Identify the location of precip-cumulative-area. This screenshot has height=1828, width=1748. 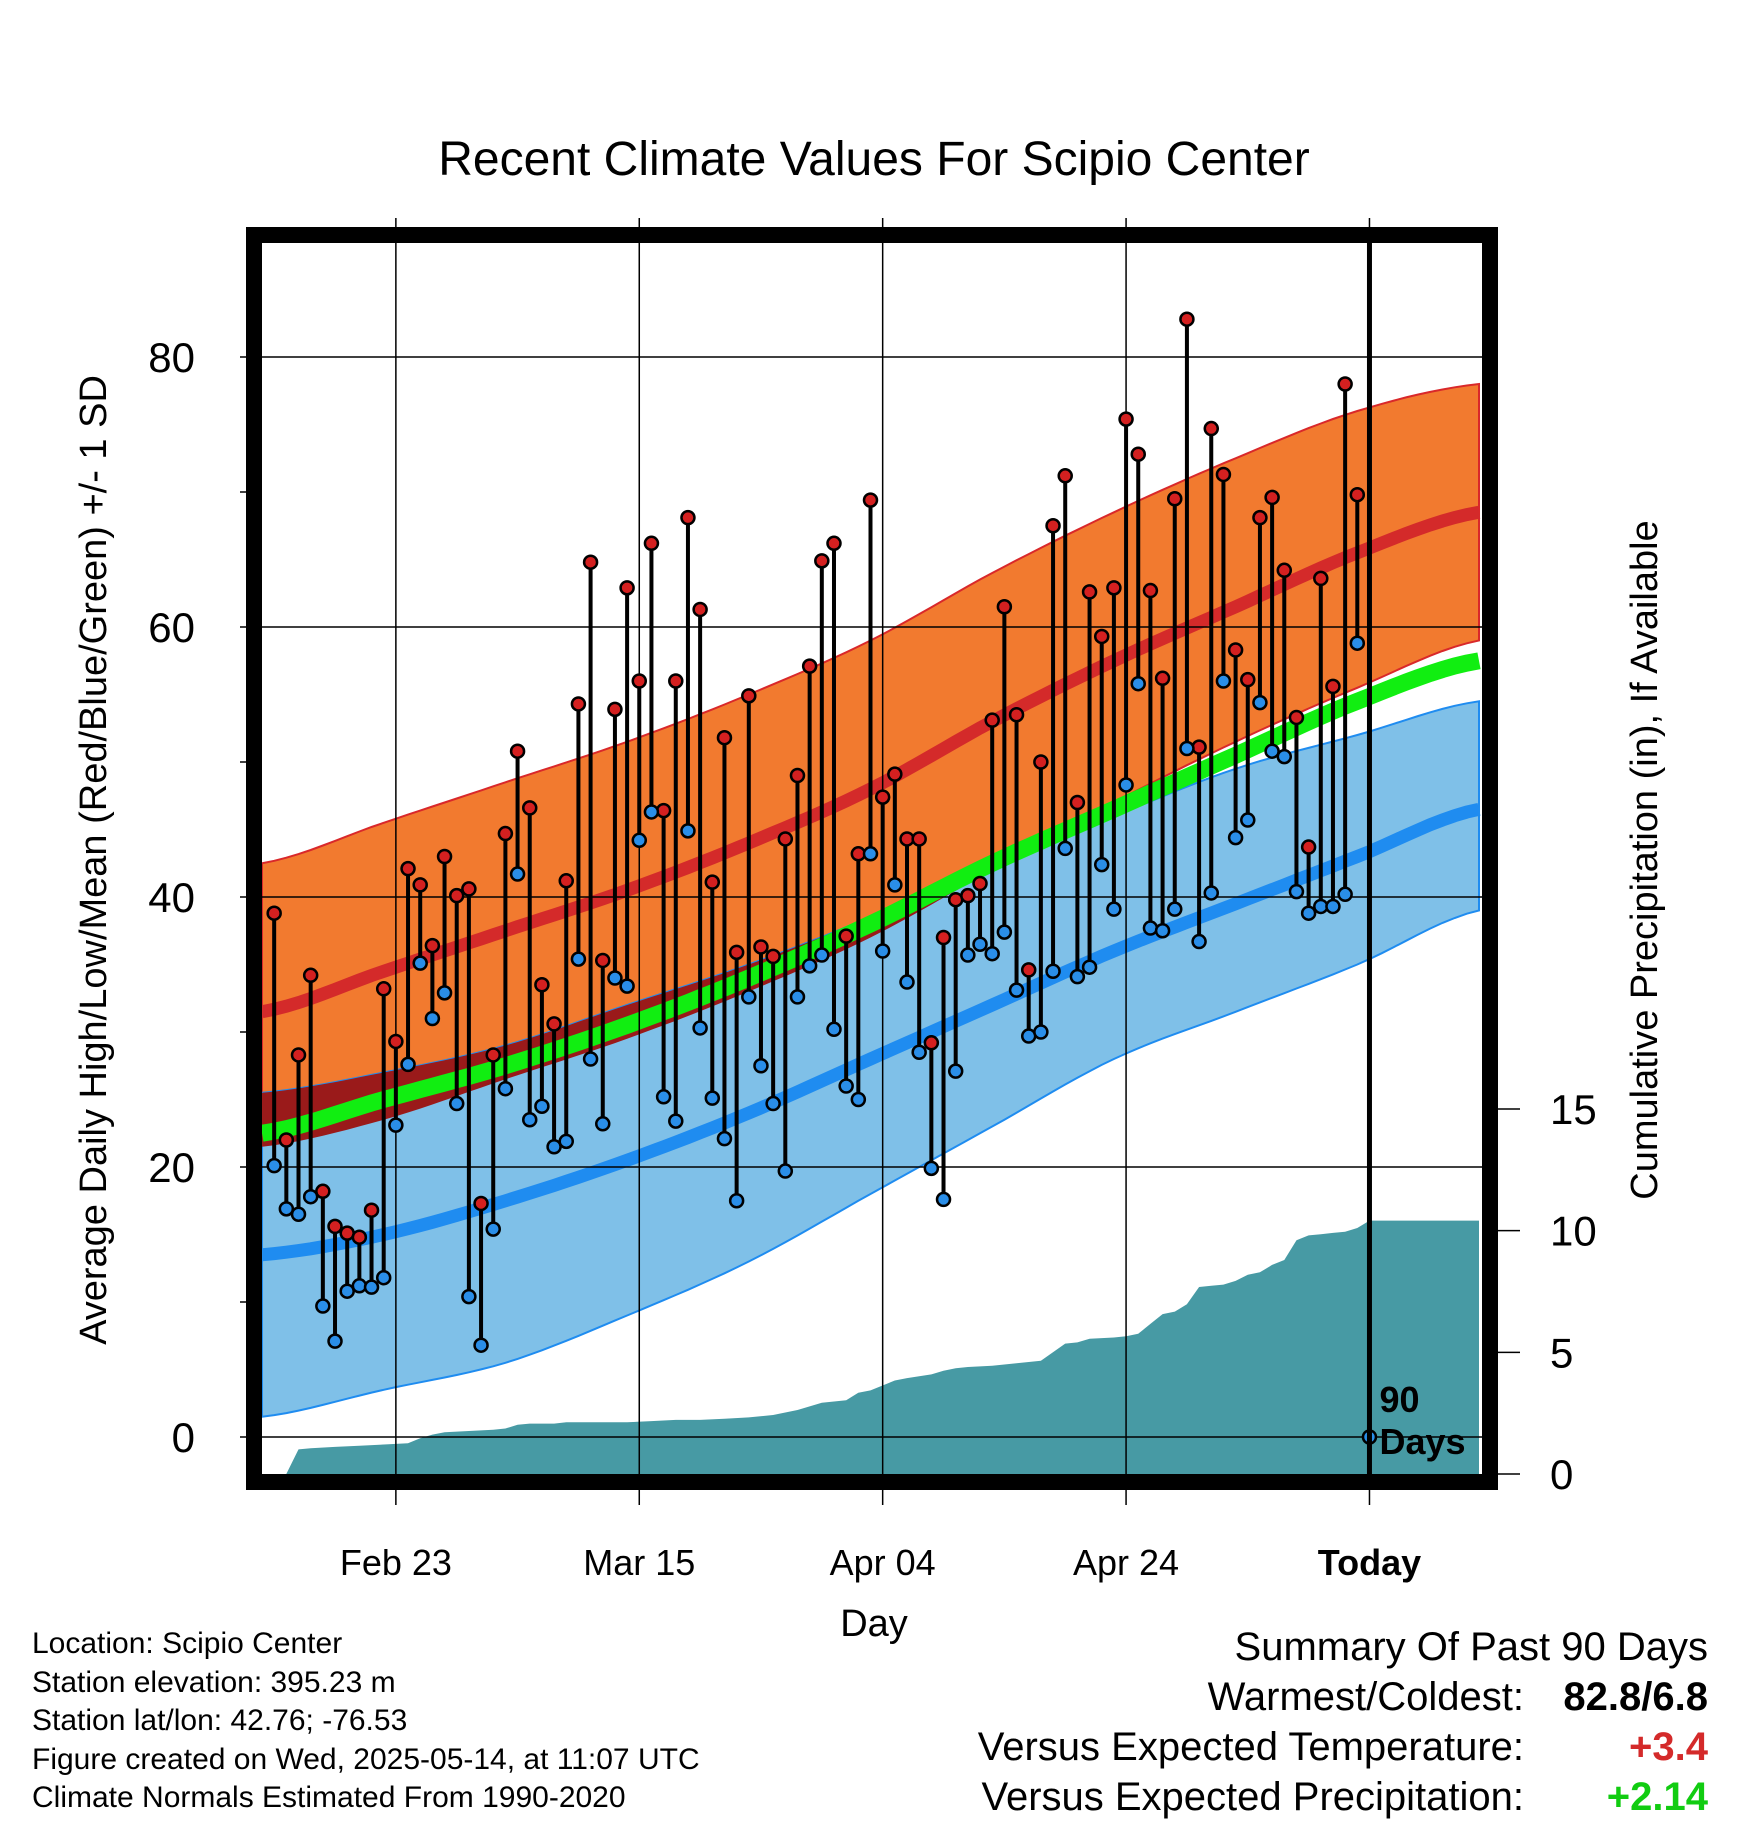
(870, 1347).